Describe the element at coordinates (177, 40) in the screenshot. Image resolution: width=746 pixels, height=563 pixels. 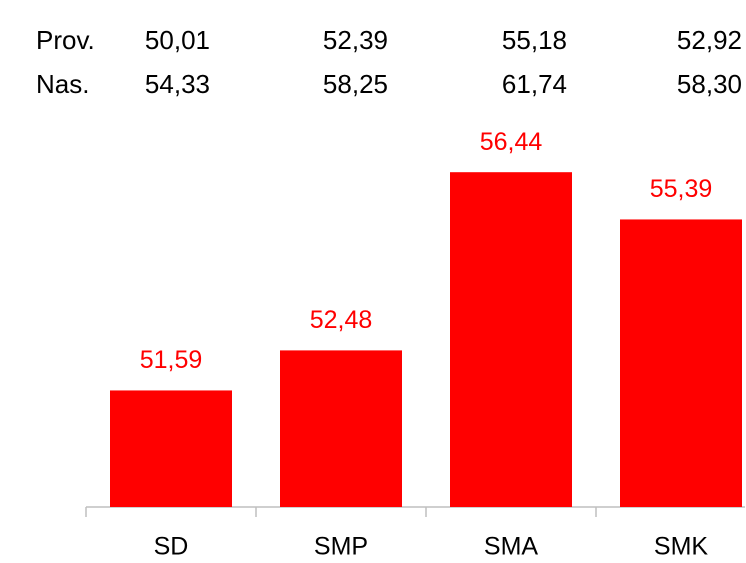
I see `row-value: 50,01` at that location.